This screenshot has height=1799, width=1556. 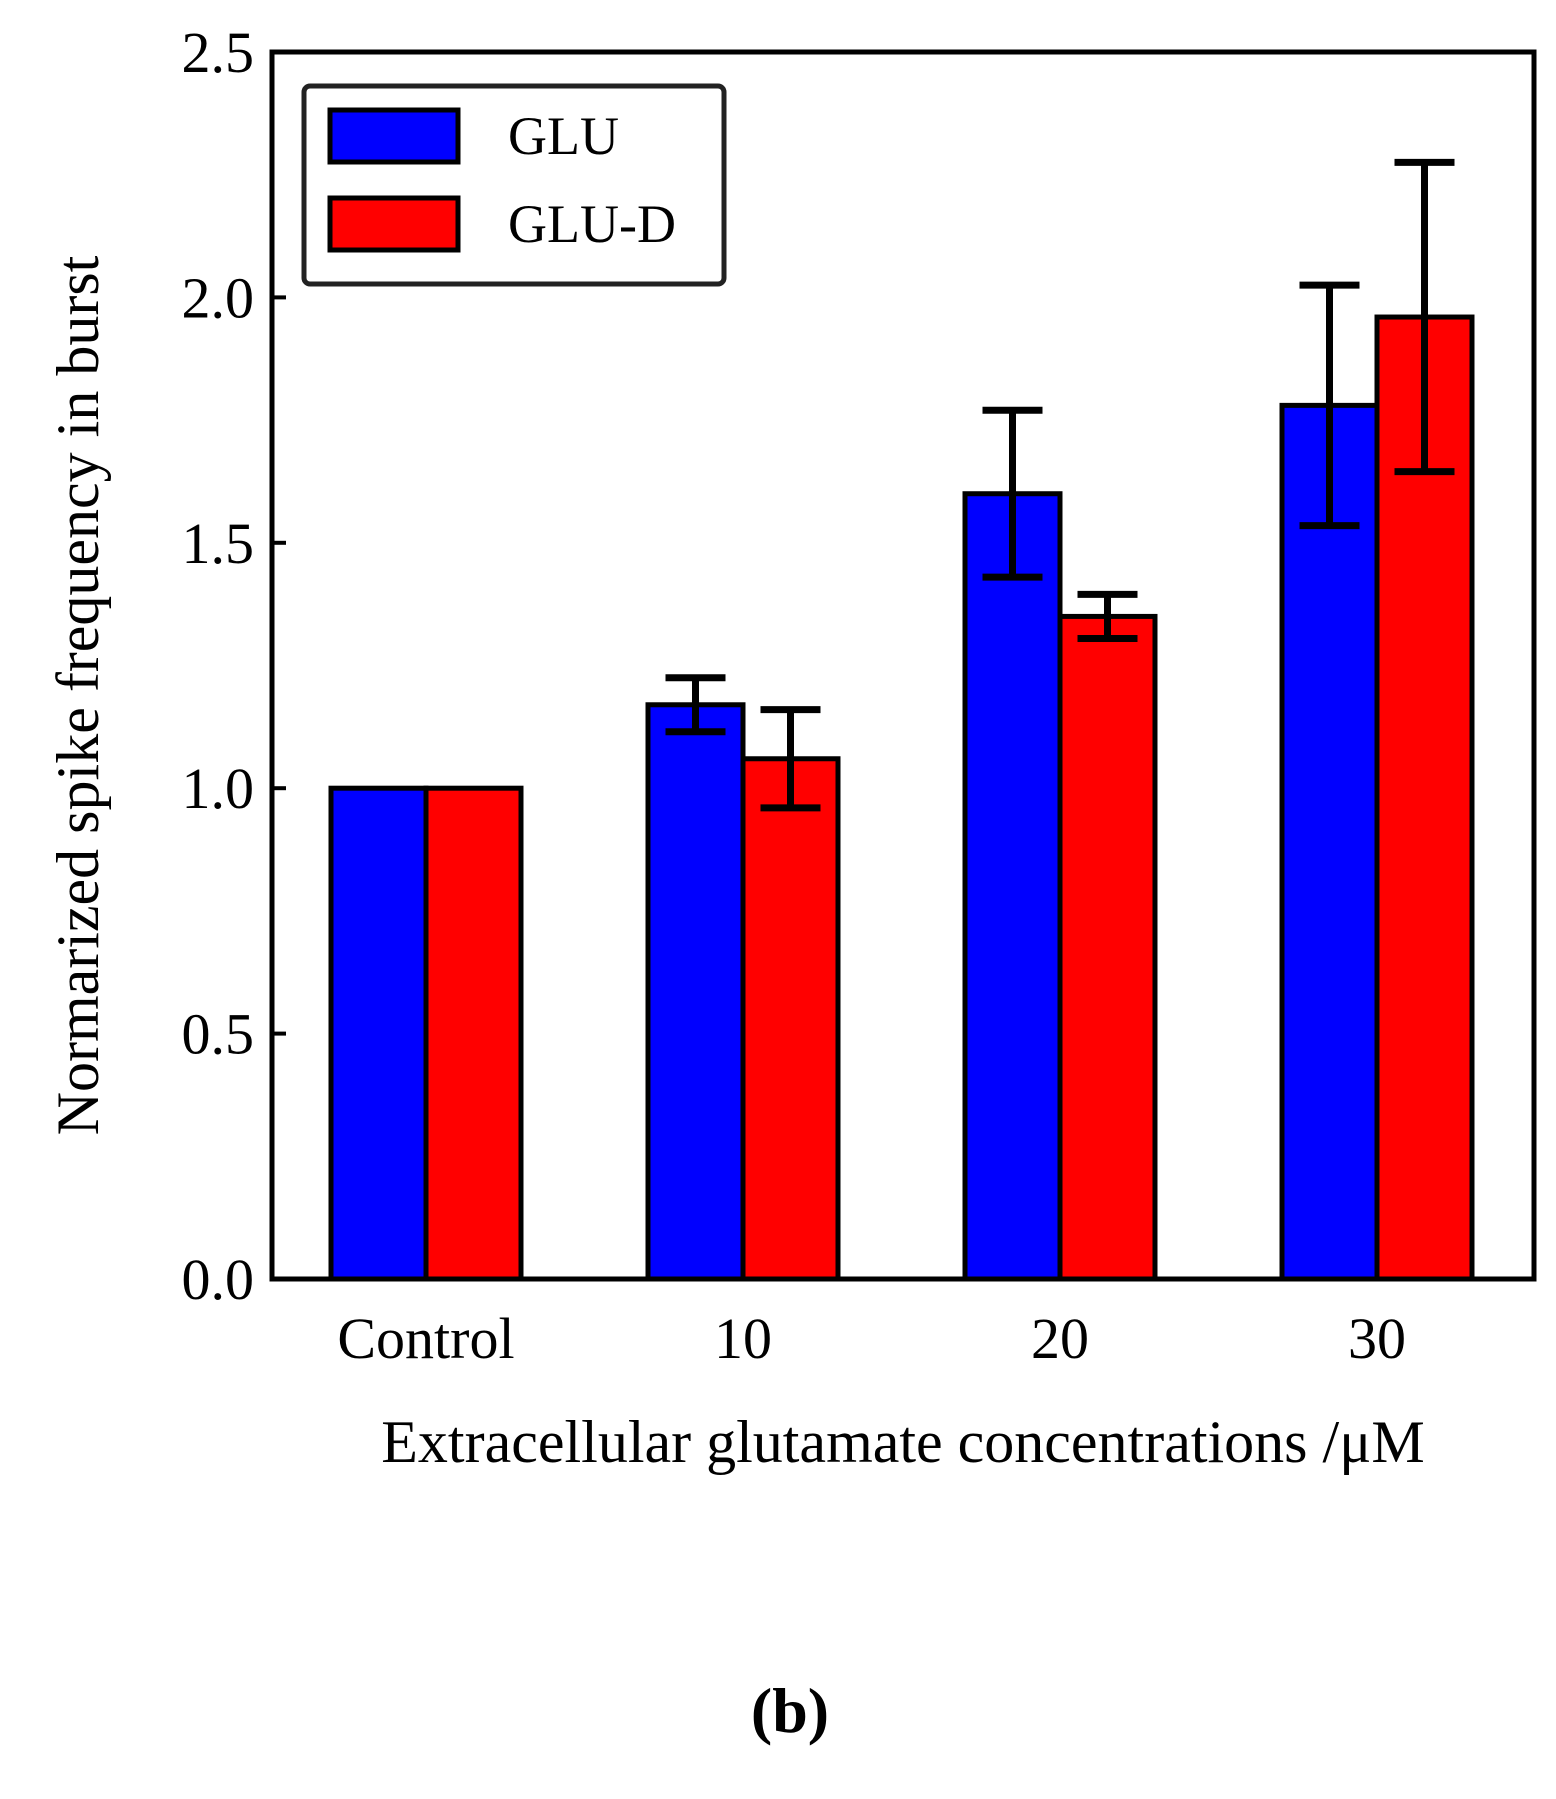 I want to click on x-tick-label-20: 20, so click(x=1060, y=1338).